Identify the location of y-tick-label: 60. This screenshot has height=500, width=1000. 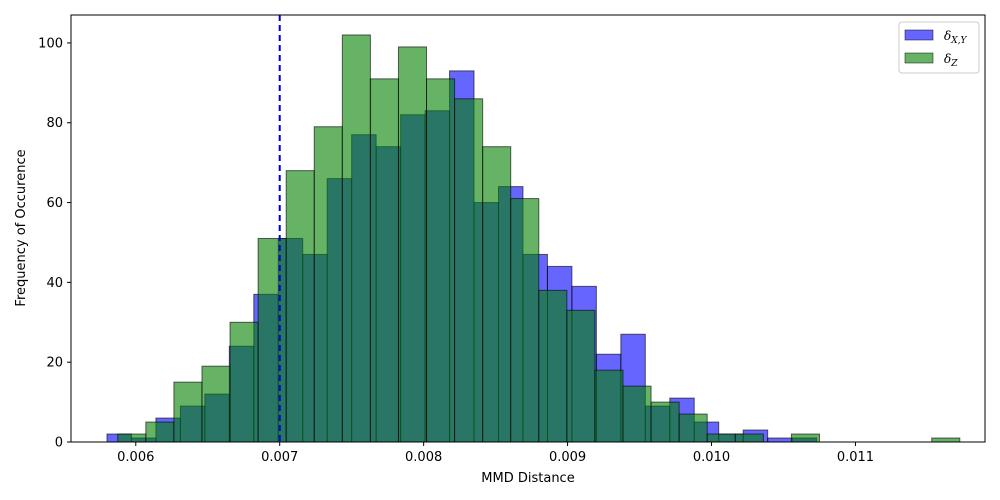
(54, 203).